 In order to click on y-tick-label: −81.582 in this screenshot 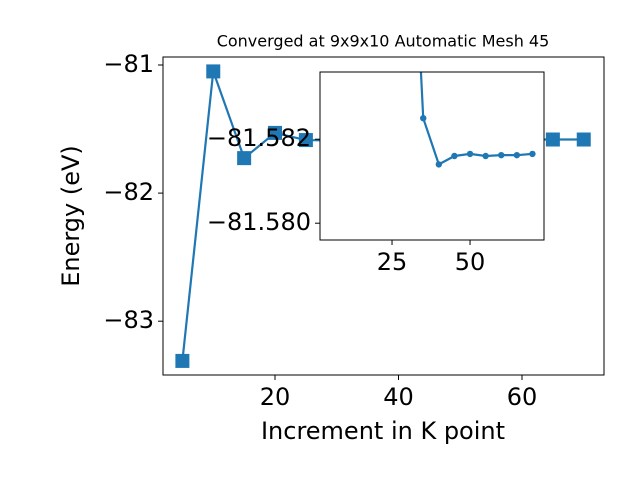, I will do `click(259, 138)`.